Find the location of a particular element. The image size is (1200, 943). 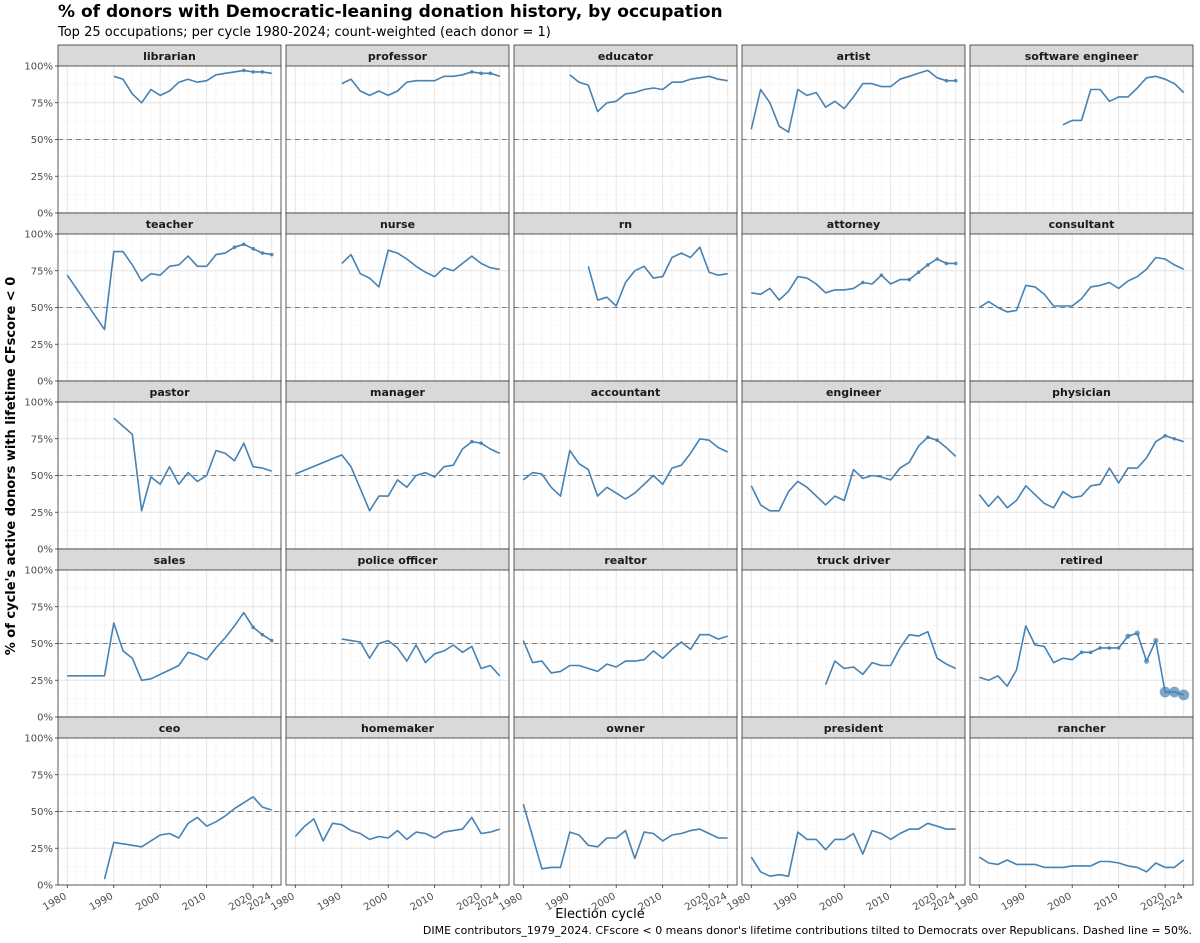

series-line-educator is located at coordinates (648, 93).